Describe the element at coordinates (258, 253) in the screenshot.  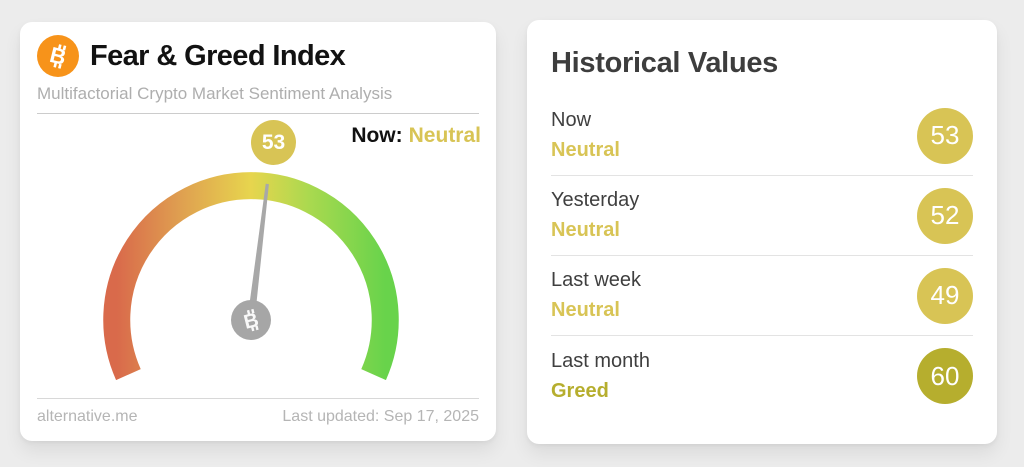
I see `gauge-needle` at that location.